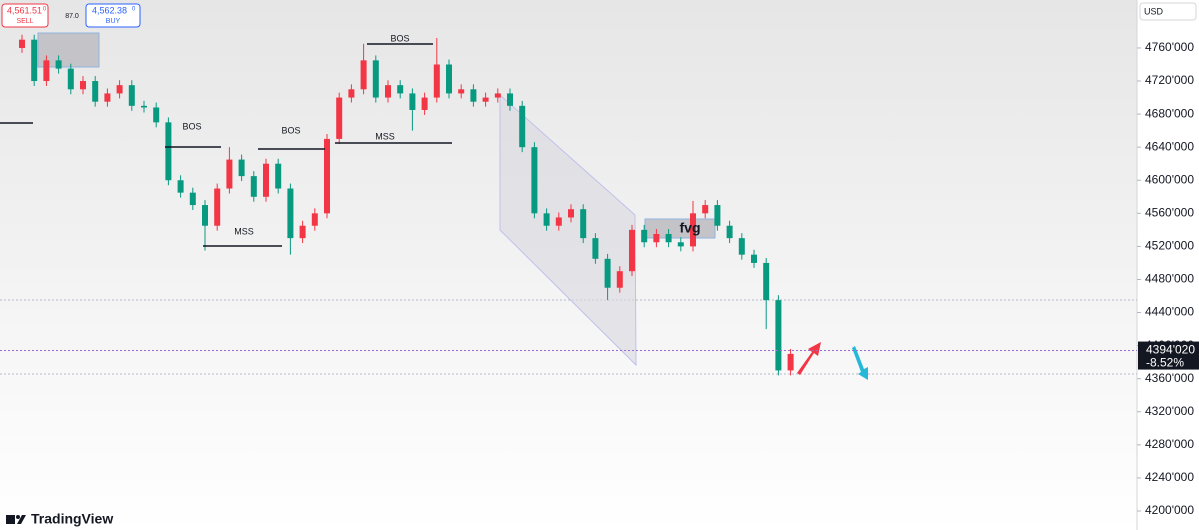 This screenshot has height=530, width=1199. I want to click on y-tick-label: 4440'000, so click(1169, 312).